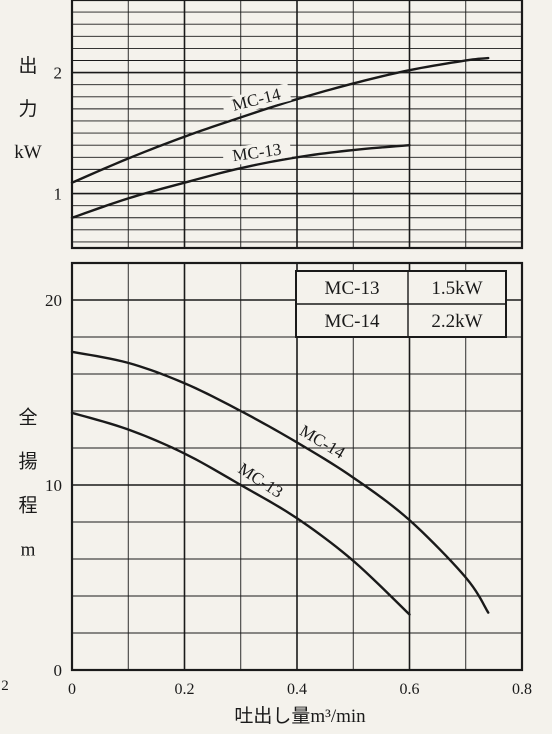  I want to click on stray-tick-label: 2, so click(5, 686).